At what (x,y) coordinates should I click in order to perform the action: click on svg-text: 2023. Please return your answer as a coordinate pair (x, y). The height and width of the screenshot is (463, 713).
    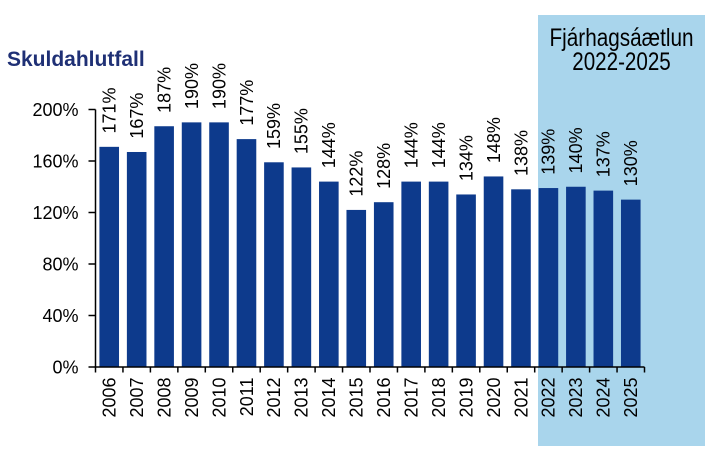
    Looking at the image, I should click on (576, 398).